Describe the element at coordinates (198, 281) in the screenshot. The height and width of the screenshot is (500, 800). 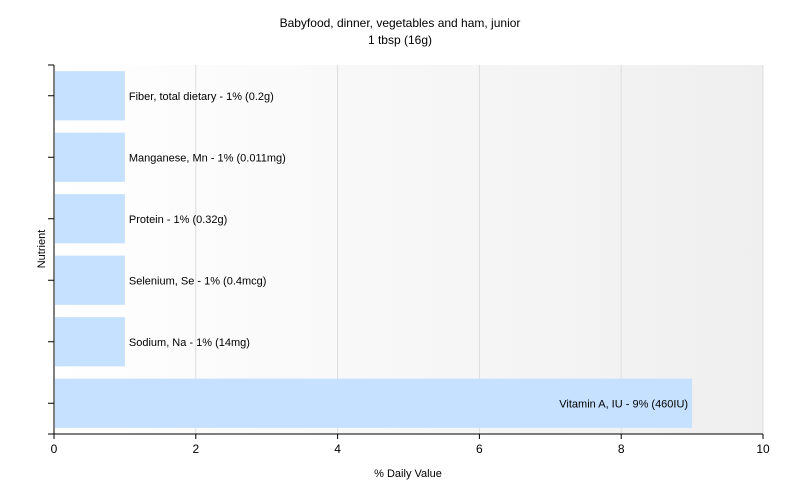
I see `bar-label: Selenium, Se - 1% (0.4mcg)` at that location.